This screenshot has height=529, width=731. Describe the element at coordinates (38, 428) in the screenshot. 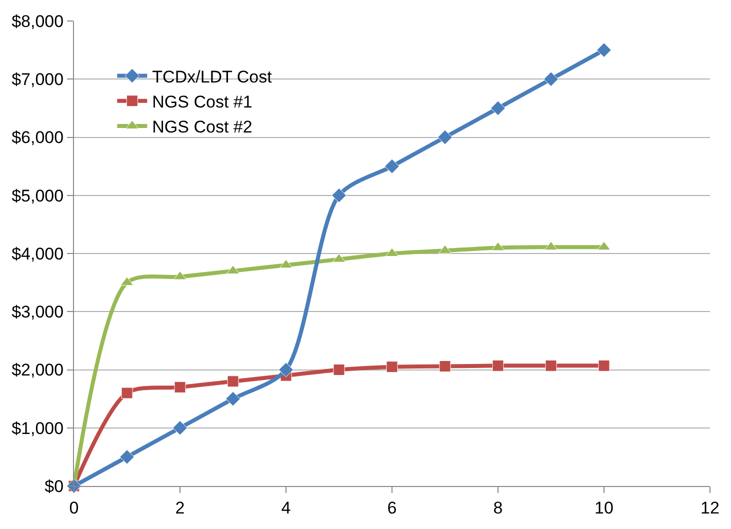

I see `y-tick-label: $1,000` at that location.